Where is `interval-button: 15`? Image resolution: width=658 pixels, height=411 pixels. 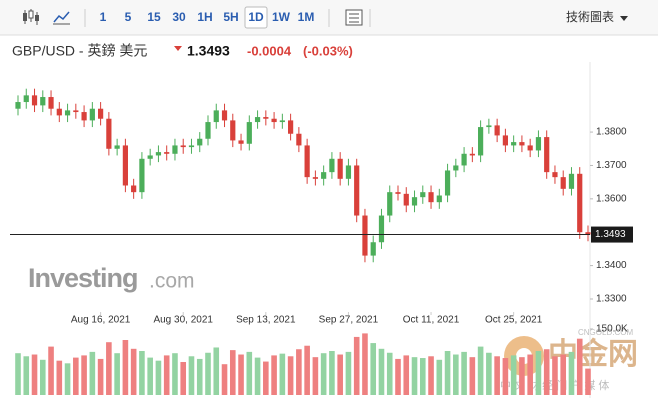 interval-button: 15 is located at coordinates (154, 17).